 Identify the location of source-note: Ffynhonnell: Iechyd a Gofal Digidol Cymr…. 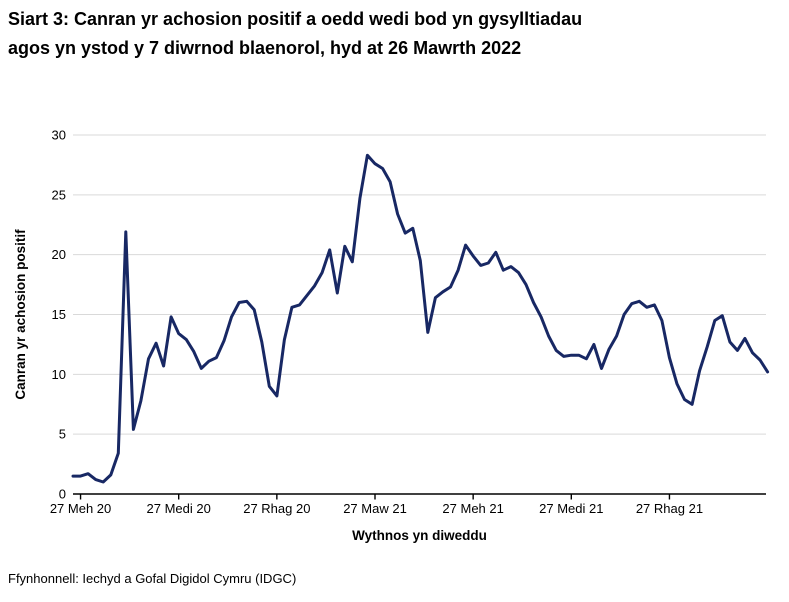
(152, 578).